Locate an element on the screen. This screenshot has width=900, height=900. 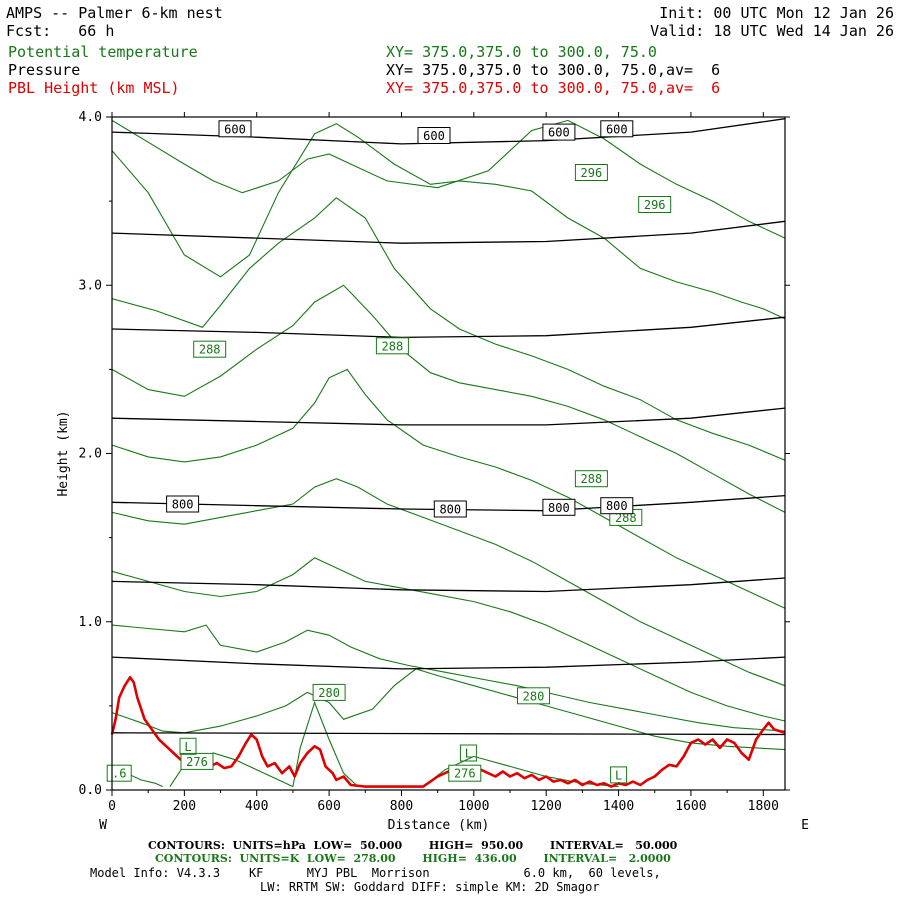
pressure-label-1: 600 is located at coordinates (434, 136).